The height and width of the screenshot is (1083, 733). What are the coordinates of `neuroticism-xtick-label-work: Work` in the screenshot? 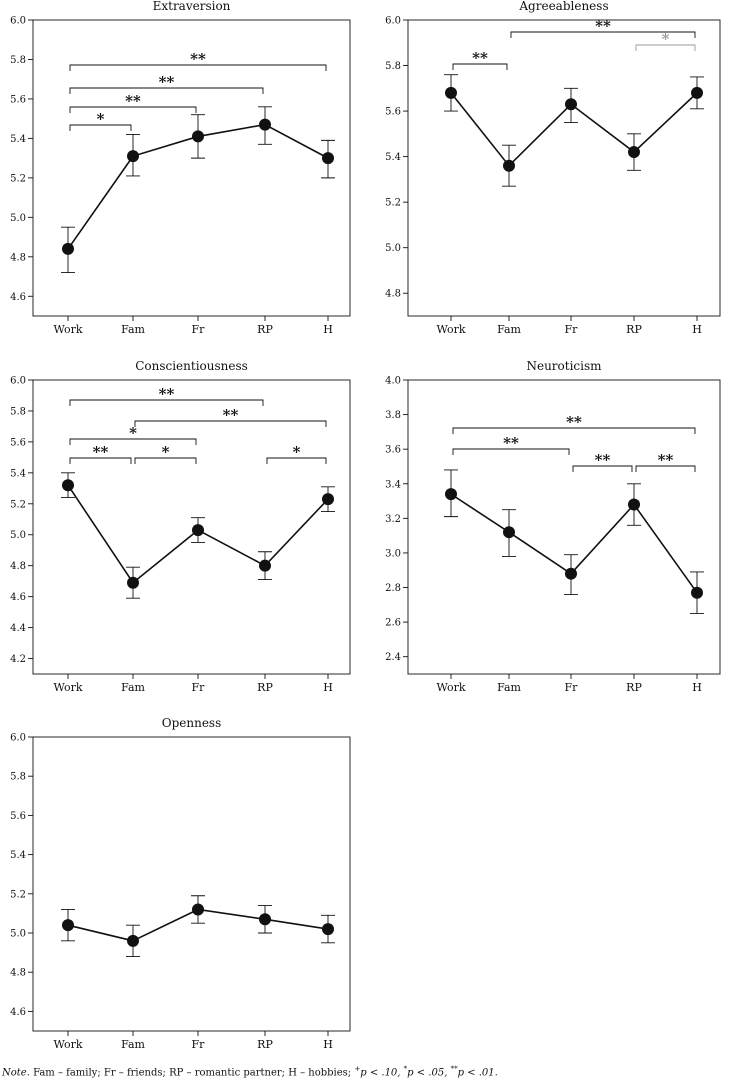 It's located at (450, 687).